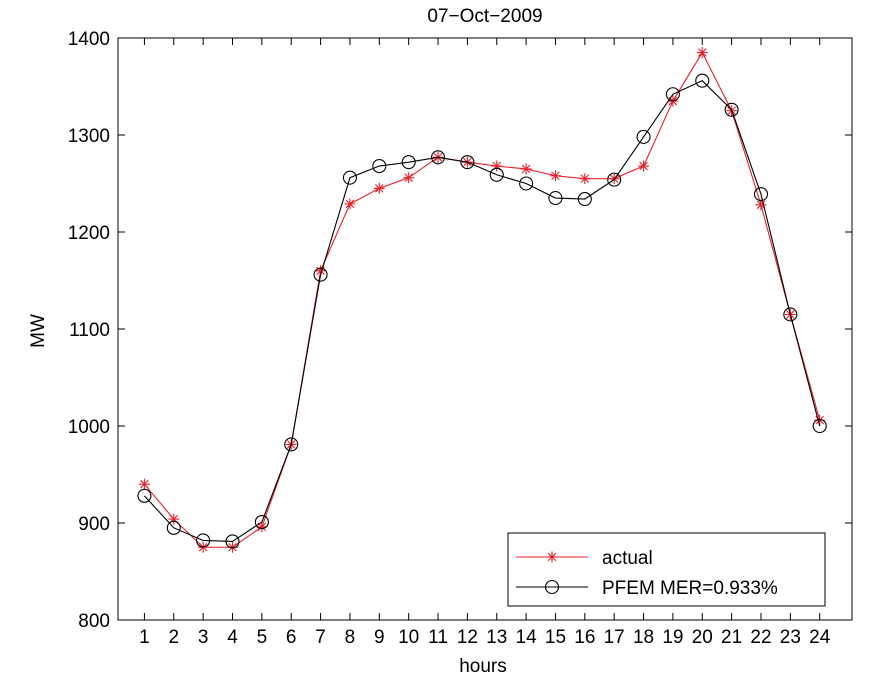 This screenshot has height=690, width=872. Describe the element at coordinates (527, 637) in the screenshot. I see `x-tick-label: 14` at that location.